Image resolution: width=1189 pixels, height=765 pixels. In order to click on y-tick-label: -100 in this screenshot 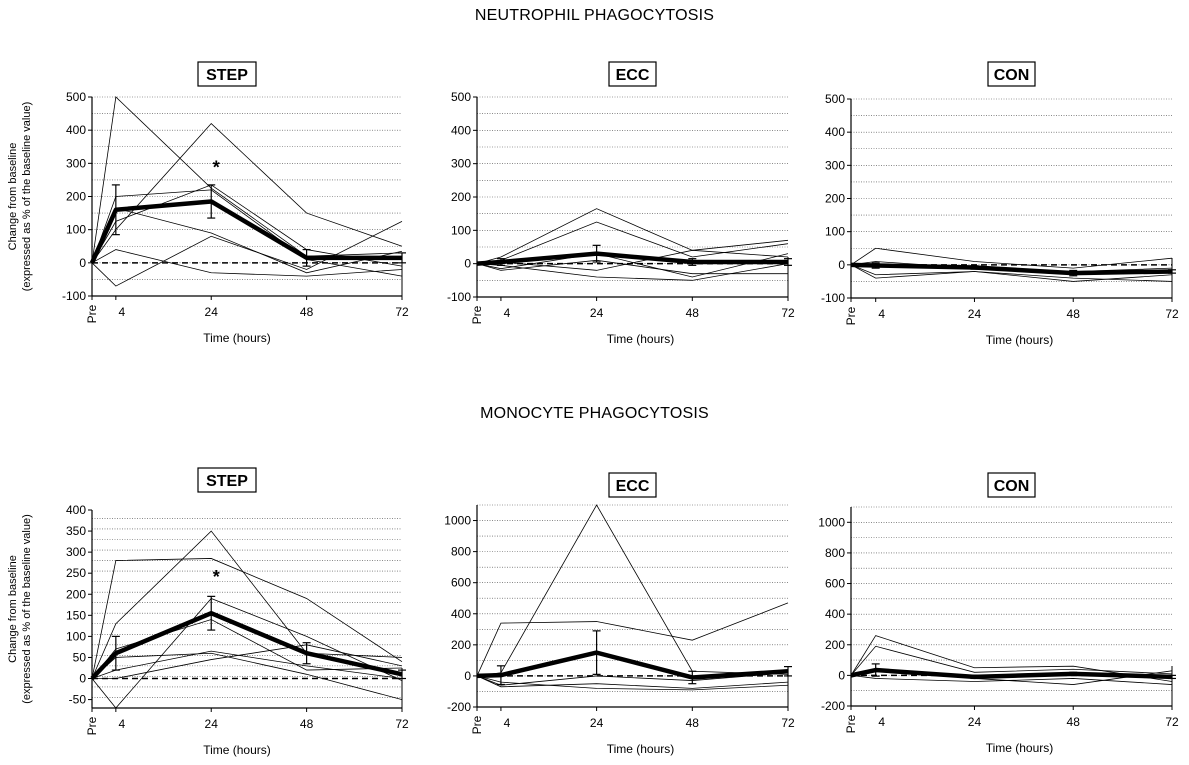, I will do `click(833, 298)`.